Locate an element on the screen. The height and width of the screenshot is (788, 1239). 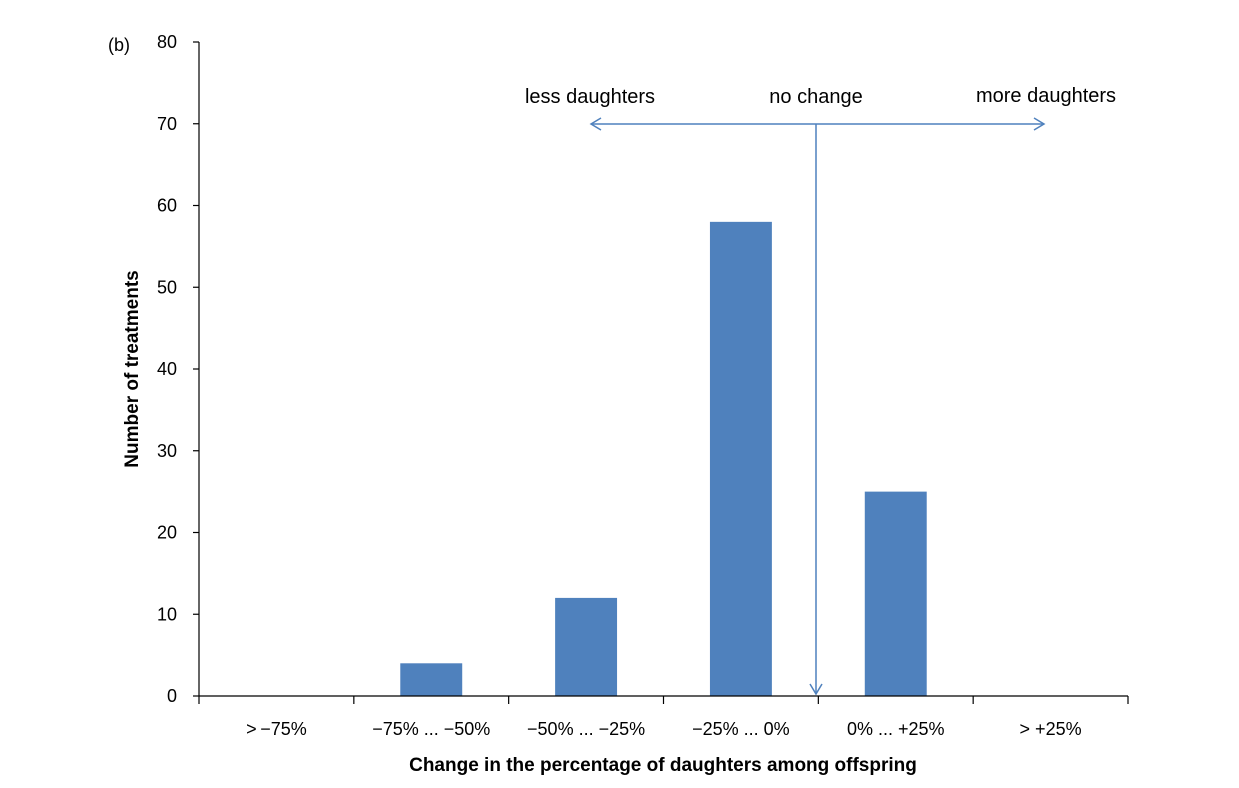
x-tick-label: 0% ... +25% is located at coordinates (896, 729).